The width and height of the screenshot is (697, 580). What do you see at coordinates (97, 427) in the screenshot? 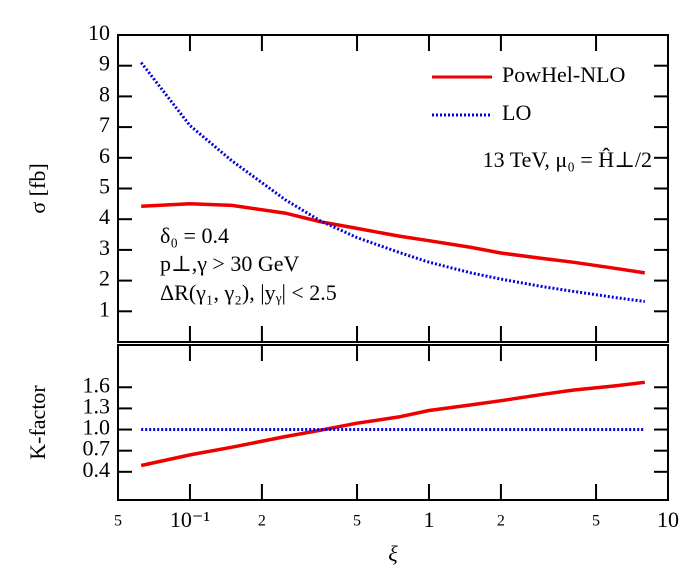
I see `y-tick-label: 1.0` at bounding box center [97, 427].